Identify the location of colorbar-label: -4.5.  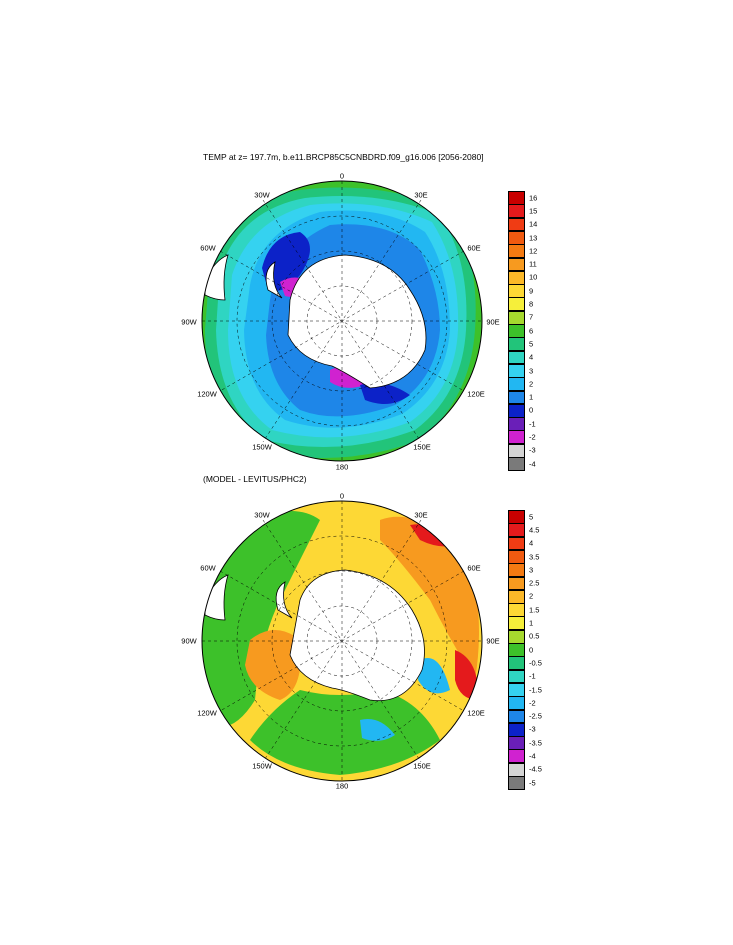
(535, 769).